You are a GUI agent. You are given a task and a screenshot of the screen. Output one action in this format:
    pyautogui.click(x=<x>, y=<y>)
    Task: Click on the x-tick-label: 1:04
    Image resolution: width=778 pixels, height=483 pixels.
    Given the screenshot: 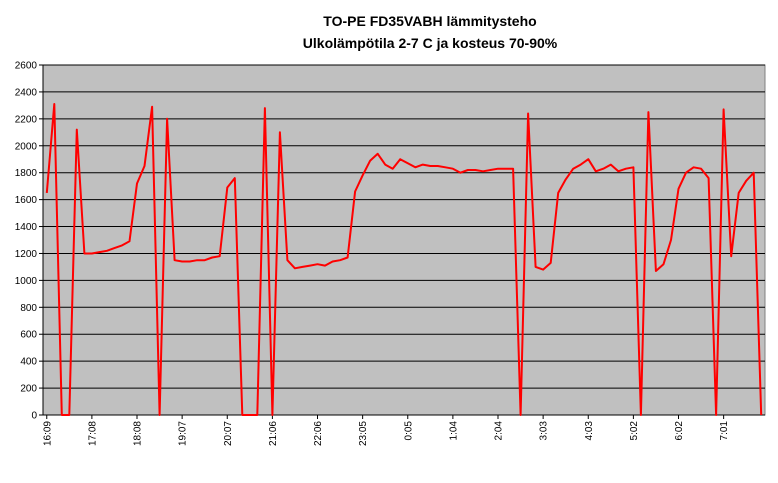 What is the action you would take?
    pyautogui.click(x=453, y=431)
    